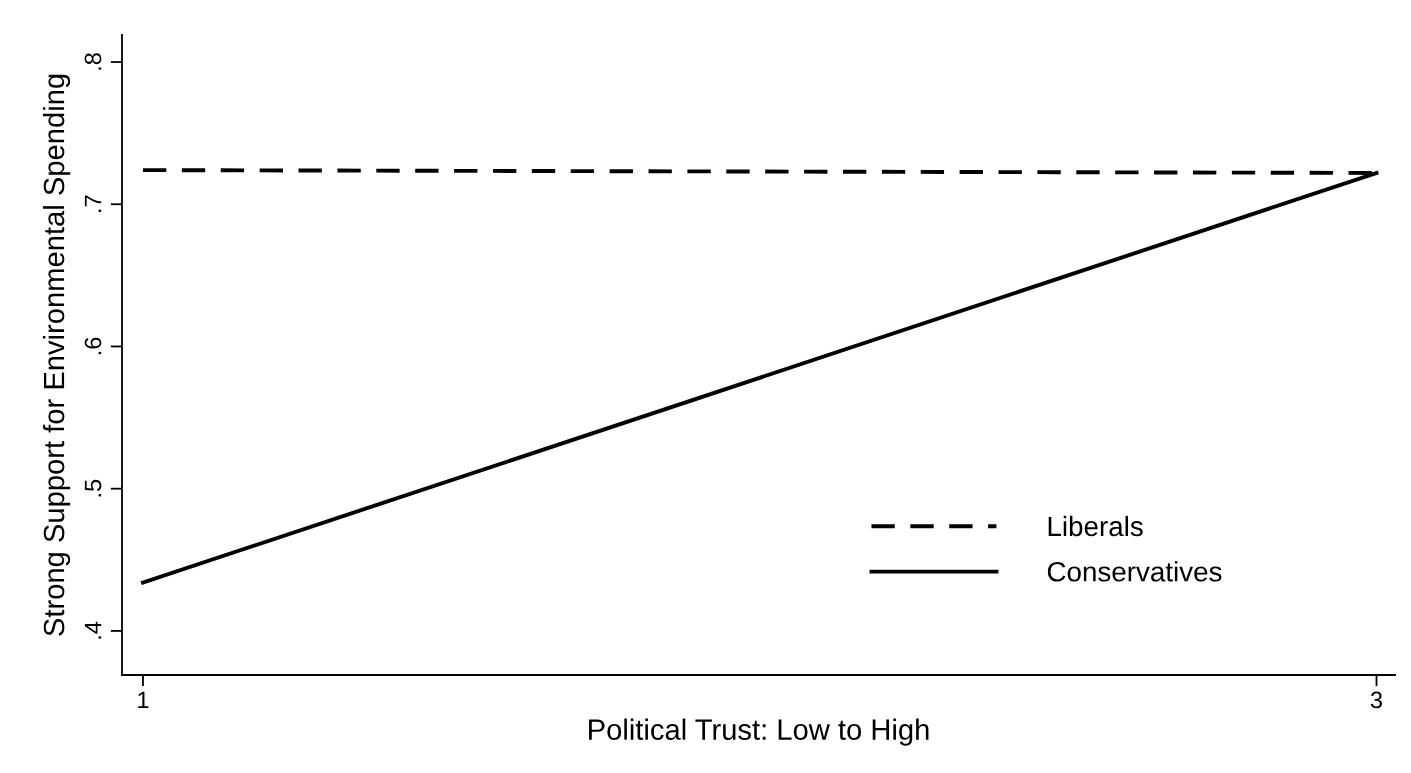  I want to click on x-tick-label: 3, so click(1376, 700).